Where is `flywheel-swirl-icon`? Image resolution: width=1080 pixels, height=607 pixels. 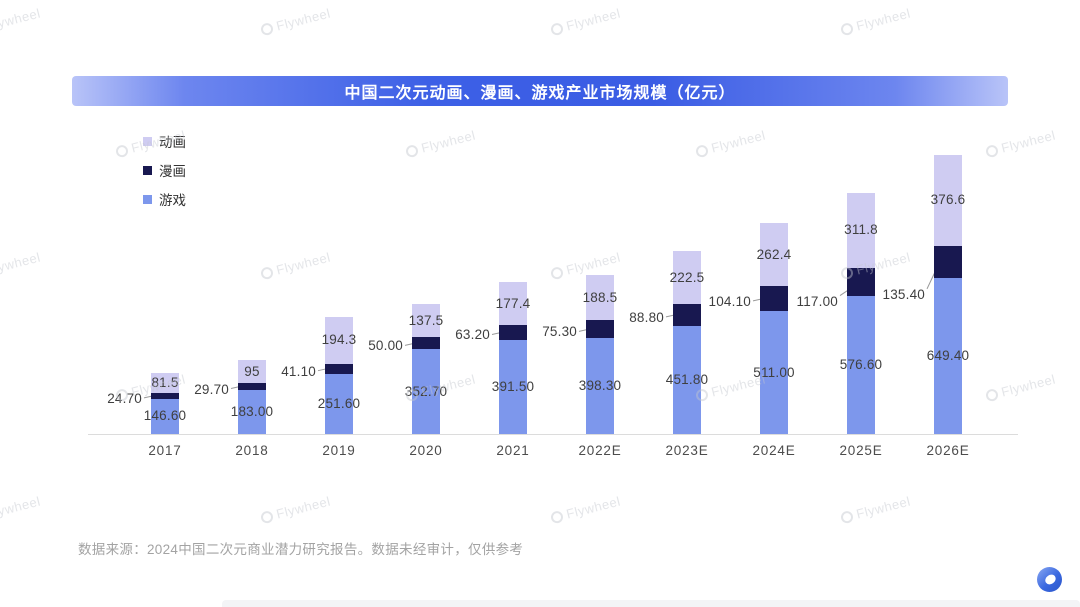 flywheel-swirl-icon is located at coordinates (1049, 579).